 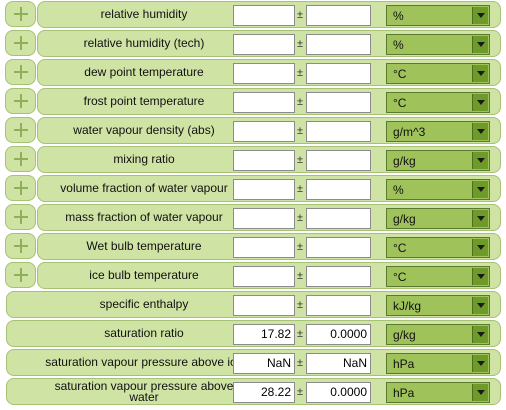 What do you see at coordinates (144, 333) in the screenshot?
I see `quantity-label: saturation ratio` at bounding box center [144, 333].